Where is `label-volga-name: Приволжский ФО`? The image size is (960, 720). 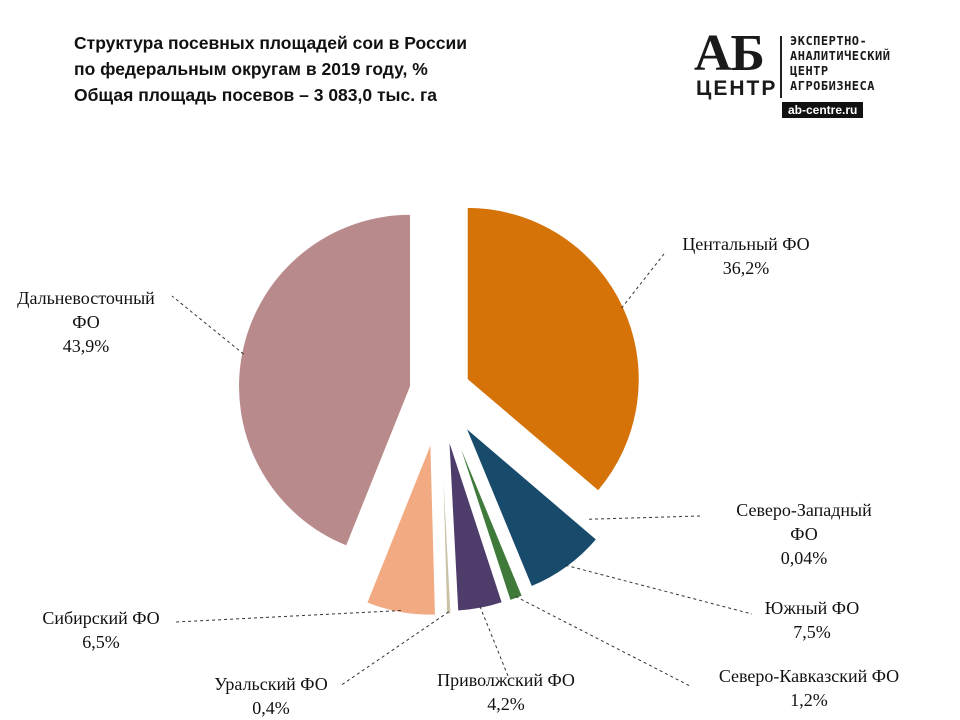 label-volga-name: Приволжский ФО is located at coordinates (506, 680).